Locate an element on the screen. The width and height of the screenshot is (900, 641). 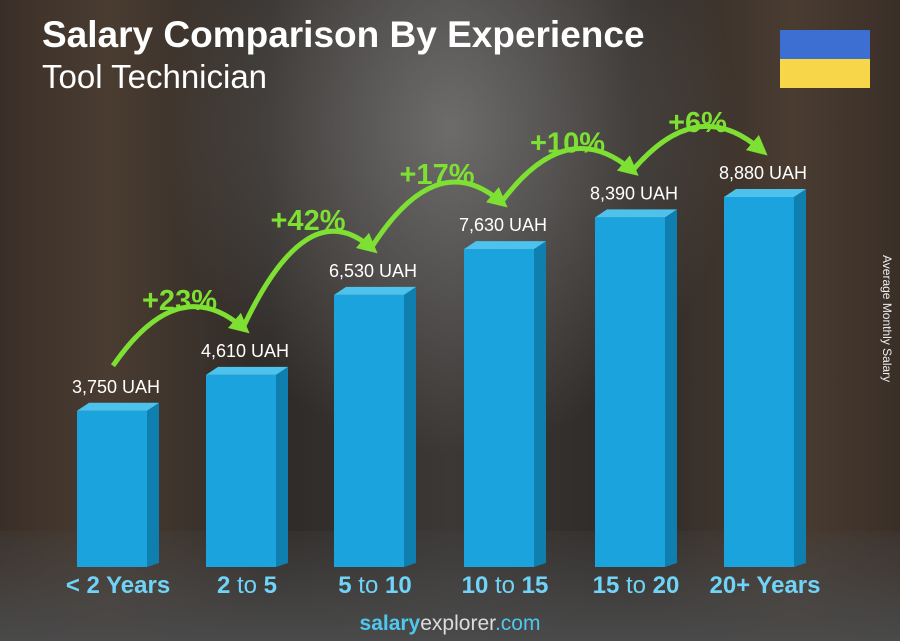
ukraine-flag-icon is located at coordinates (825, 59).